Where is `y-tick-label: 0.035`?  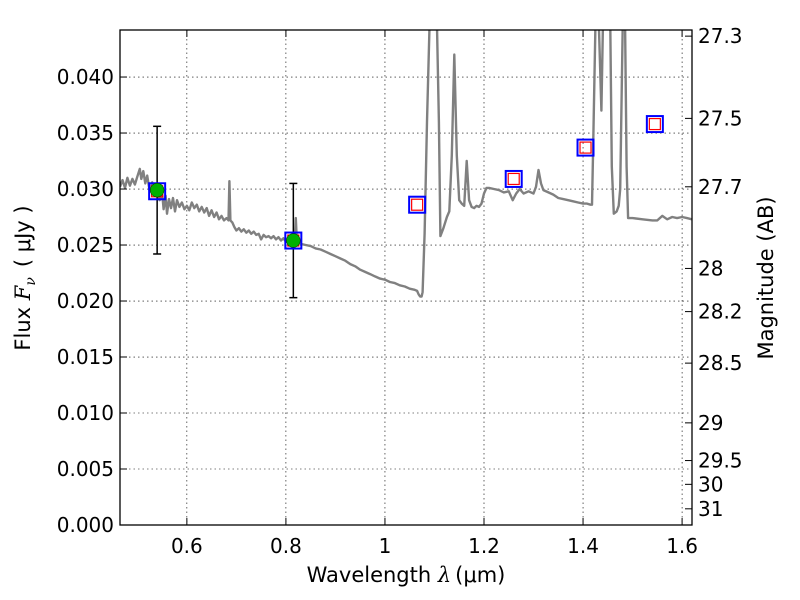 y-tick-label: 0.035 is located at coordinates (85, 133).